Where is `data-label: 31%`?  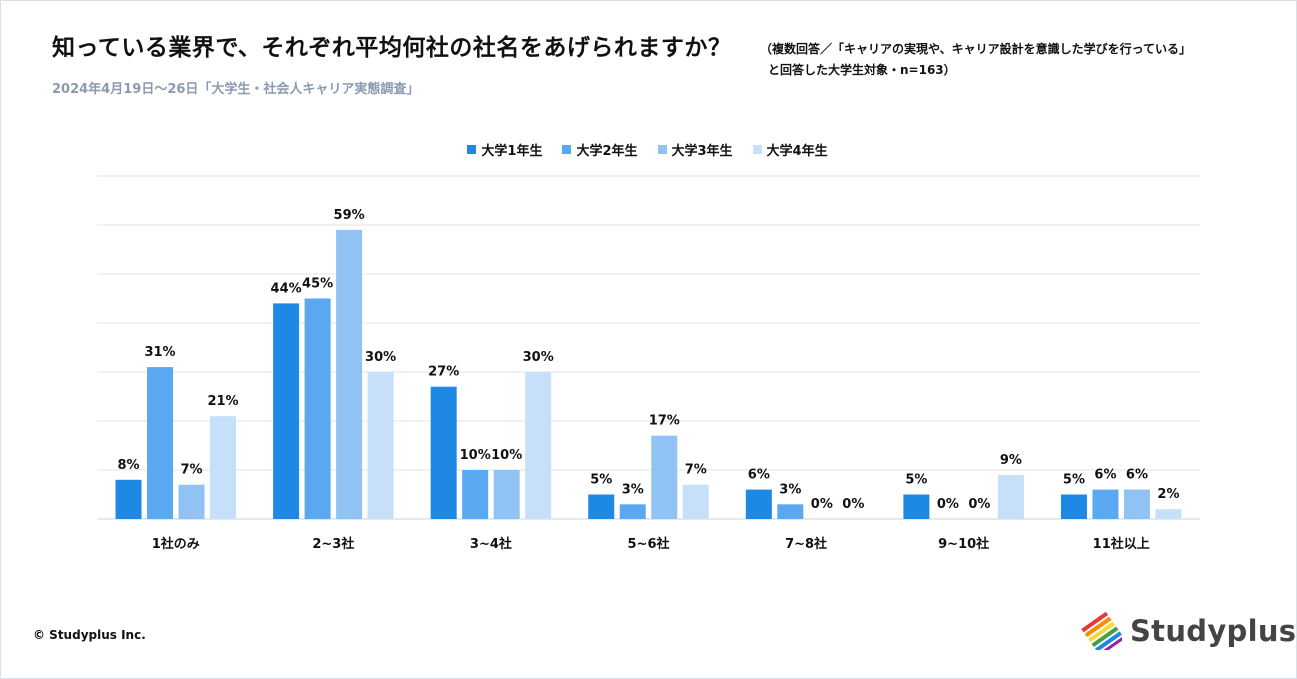 data-label: 31% is located at coordinates (159, 352).